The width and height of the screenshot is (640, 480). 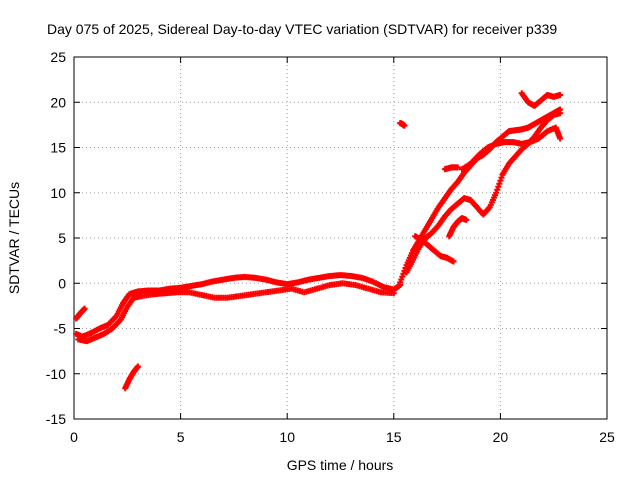 I want to click on series-track-a, so click(x=238, y=306).